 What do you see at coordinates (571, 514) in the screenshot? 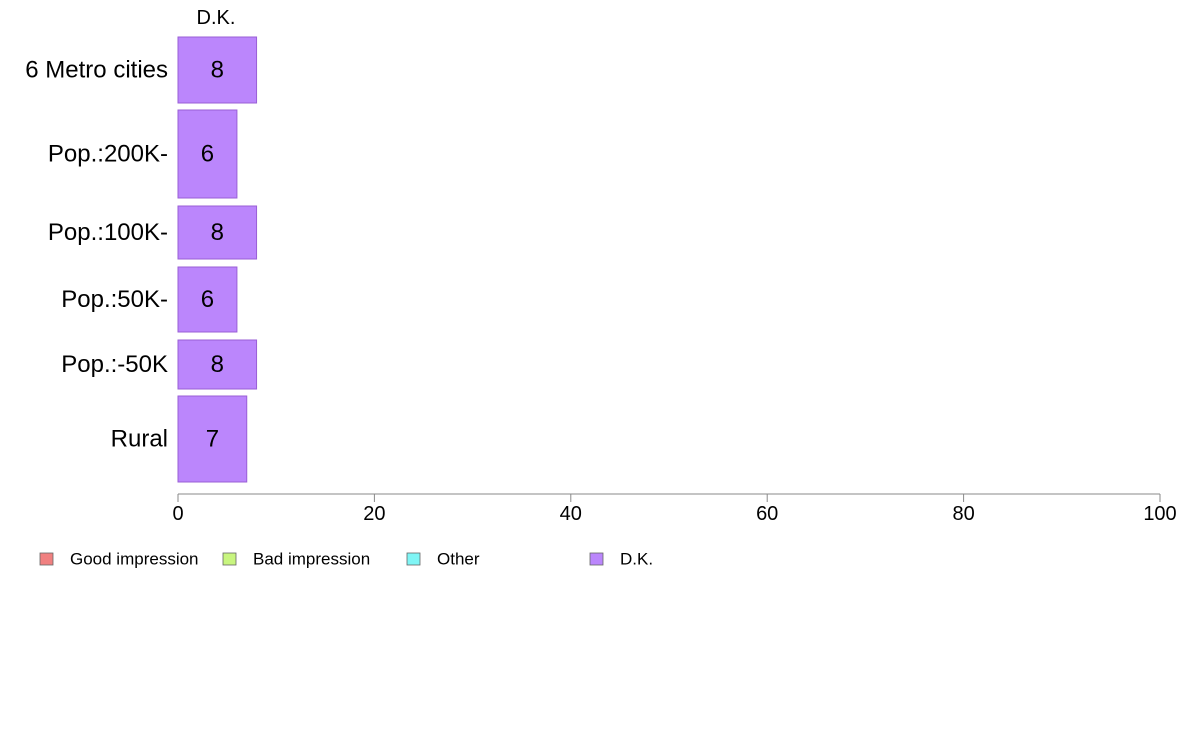
I see `x-tick-label: 40` at bounding box center [571, 514].